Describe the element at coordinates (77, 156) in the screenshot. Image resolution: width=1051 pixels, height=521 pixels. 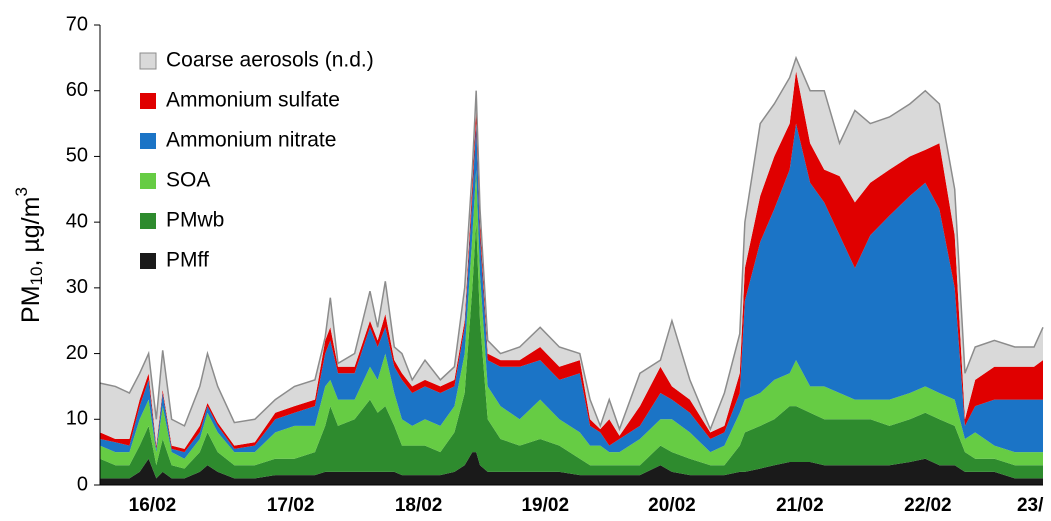
I see `y-tick-label: 50` at that location.